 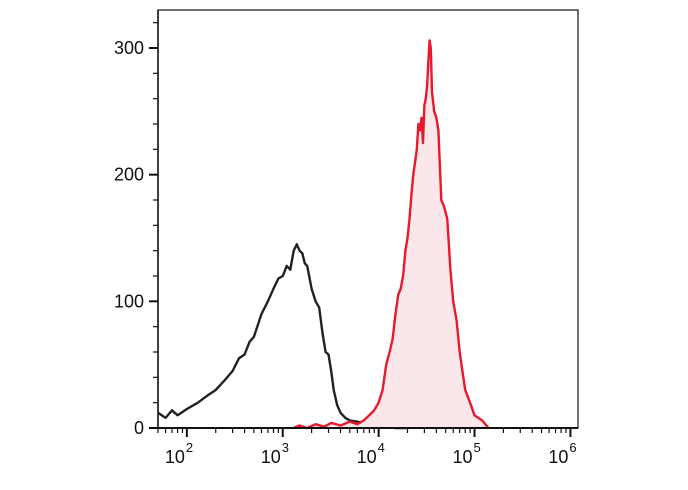 What do you see at coordinates (129, 301) in the screenshot?
I see `y-tick-label: 100` at bounding box center [129, 301].